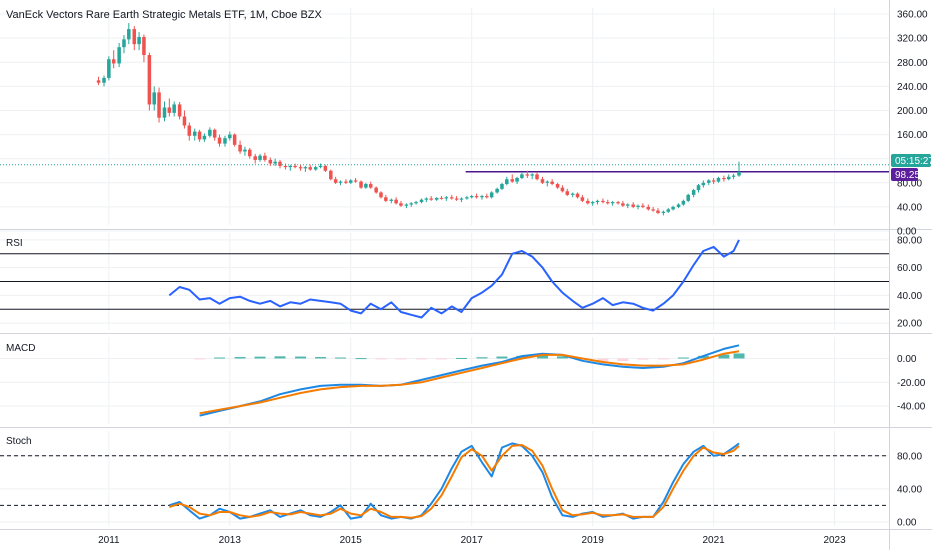  Describe the element at coordinates (454, 481) in the screenshot. I see `stoch-d-line` at that location.